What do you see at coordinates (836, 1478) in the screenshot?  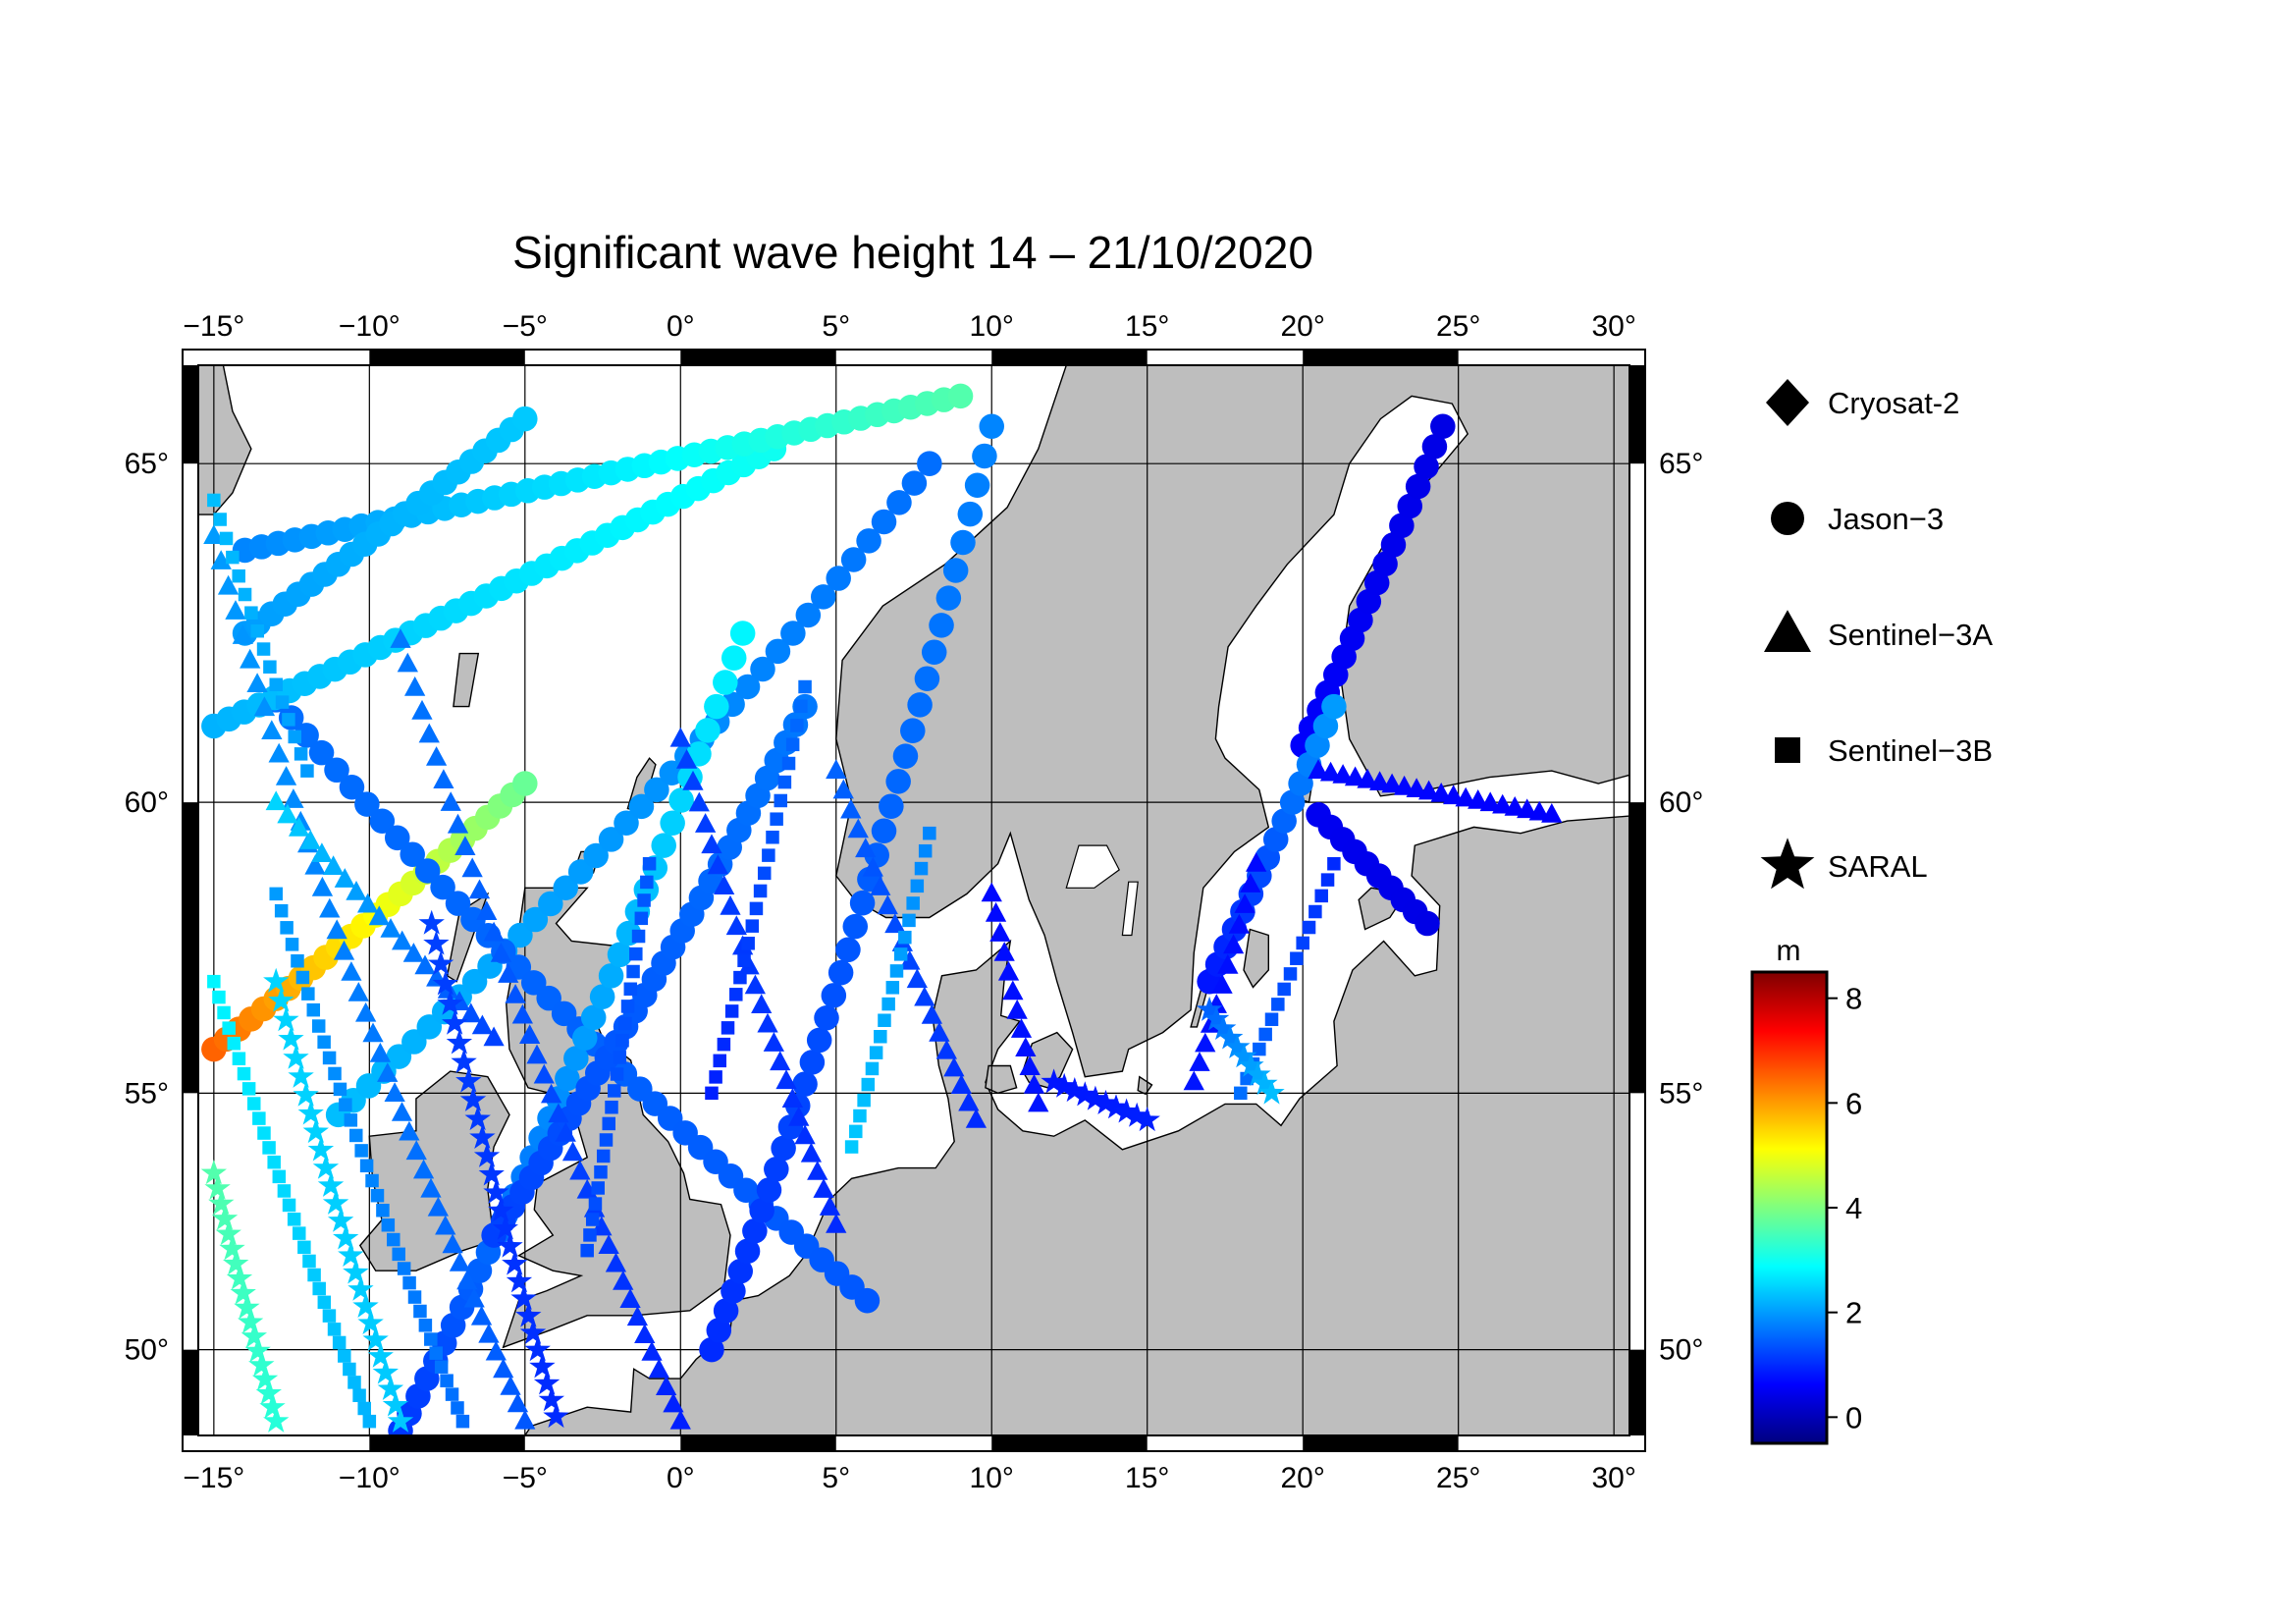 I see `lon-tick-label: 5°` at bounding box center [836, 1478].